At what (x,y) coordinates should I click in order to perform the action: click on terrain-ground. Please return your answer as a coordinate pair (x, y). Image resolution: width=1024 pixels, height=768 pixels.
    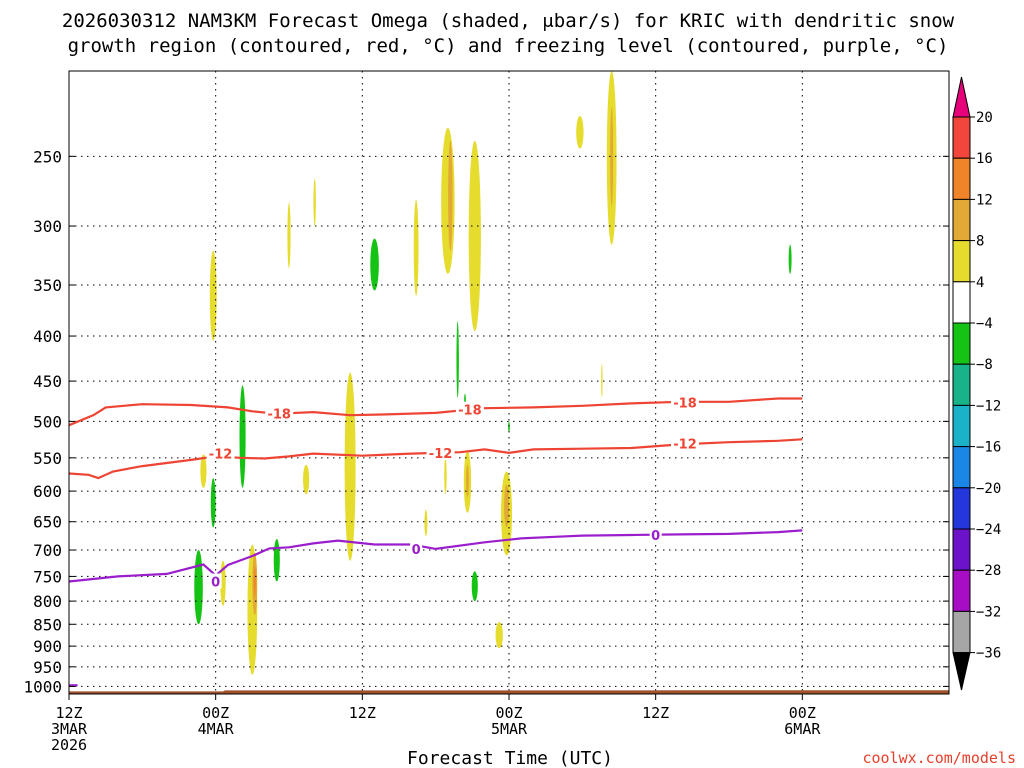
    Looking at the image, I should click on (509, 692).